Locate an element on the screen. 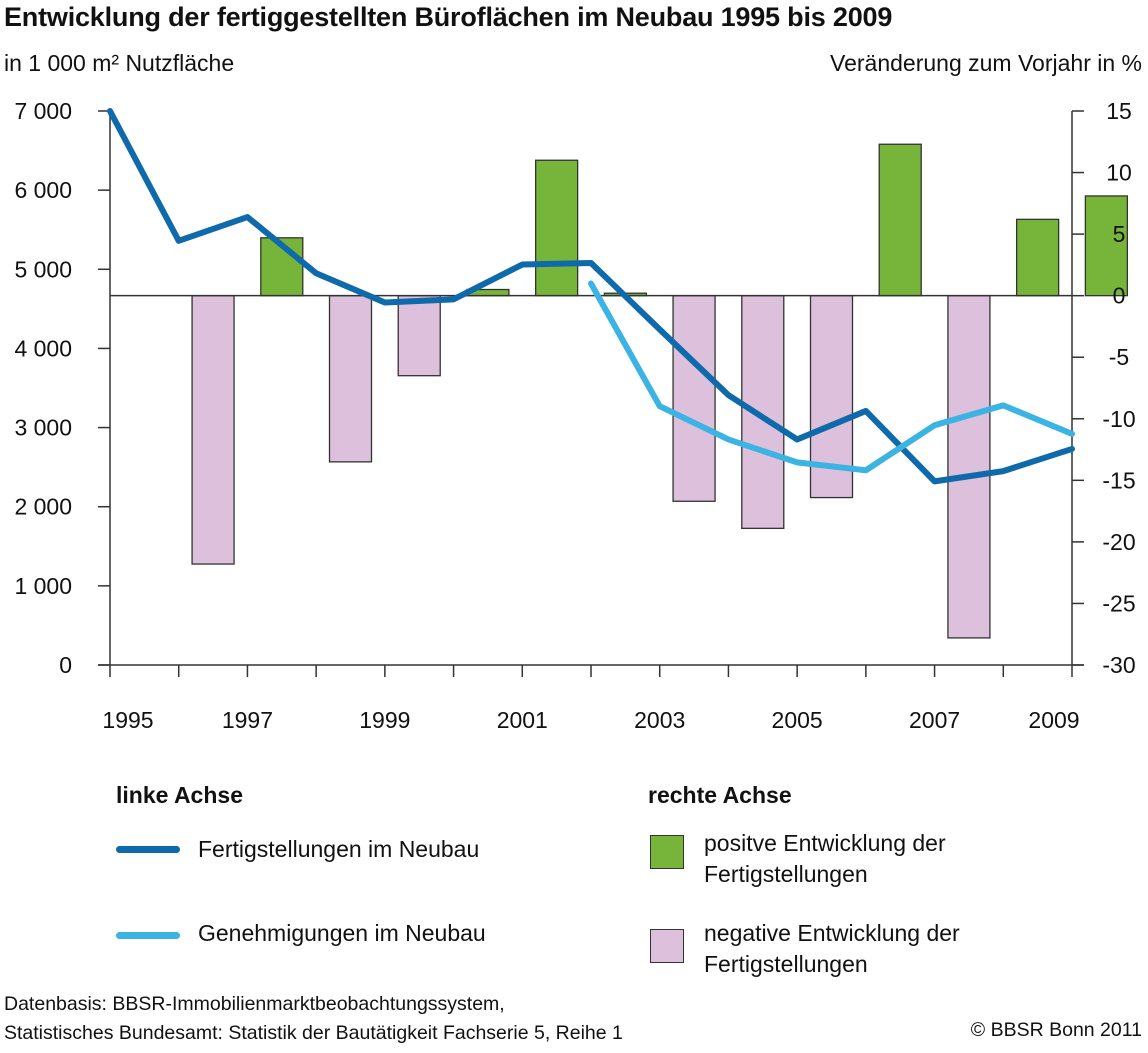 Image resolution: width=1148 pixels, height=1053 pixels. x-tick-label: 2005 is located at coordinates (797, 720).